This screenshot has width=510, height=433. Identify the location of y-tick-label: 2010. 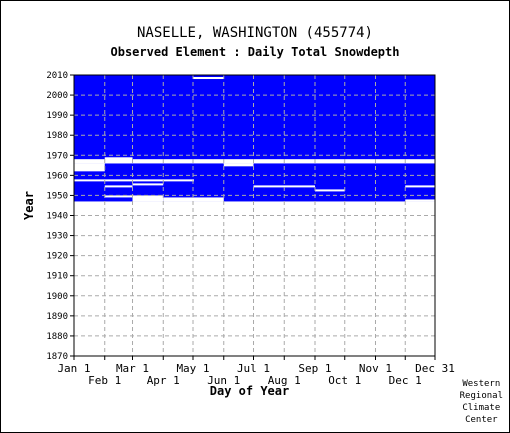
(57, 76).